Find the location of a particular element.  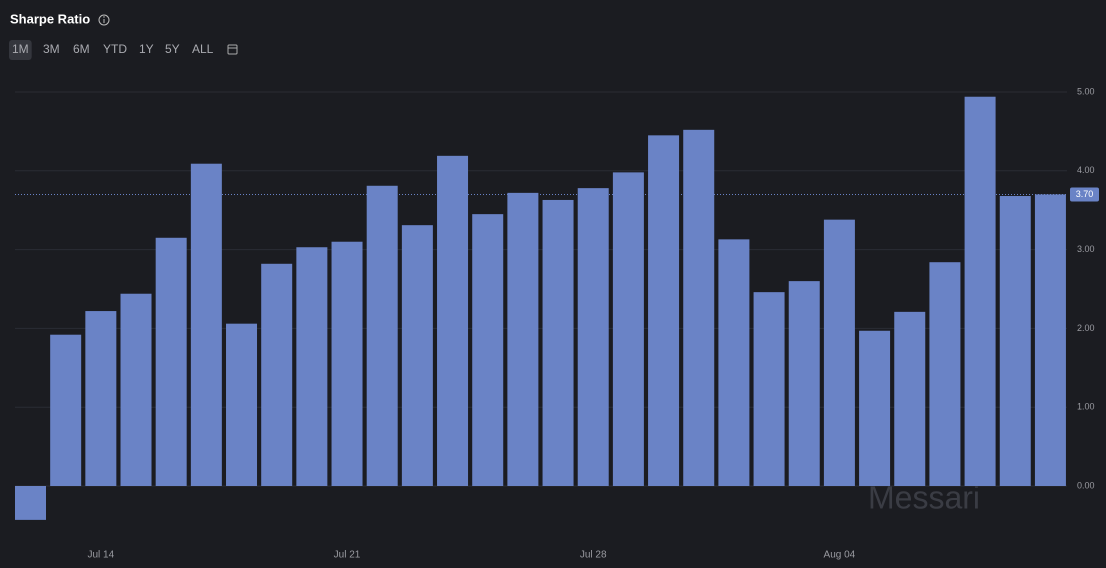

y-tick-label: 0.00 is located at coordinates (1086, 485).